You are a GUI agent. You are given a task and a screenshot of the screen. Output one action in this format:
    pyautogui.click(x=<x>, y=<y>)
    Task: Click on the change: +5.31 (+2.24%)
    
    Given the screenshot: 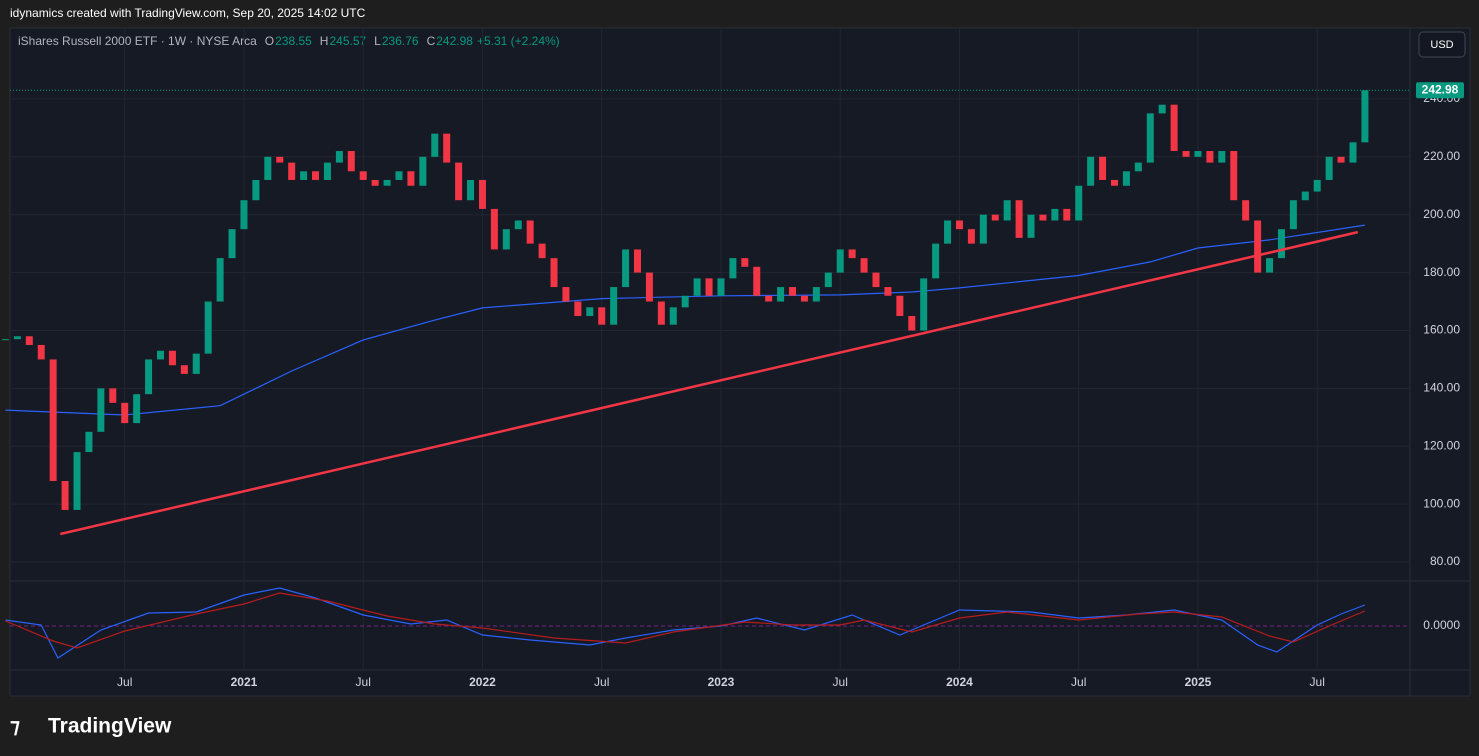 What is the action you would take?
    pyautogui.click(x=518, y=41)
    